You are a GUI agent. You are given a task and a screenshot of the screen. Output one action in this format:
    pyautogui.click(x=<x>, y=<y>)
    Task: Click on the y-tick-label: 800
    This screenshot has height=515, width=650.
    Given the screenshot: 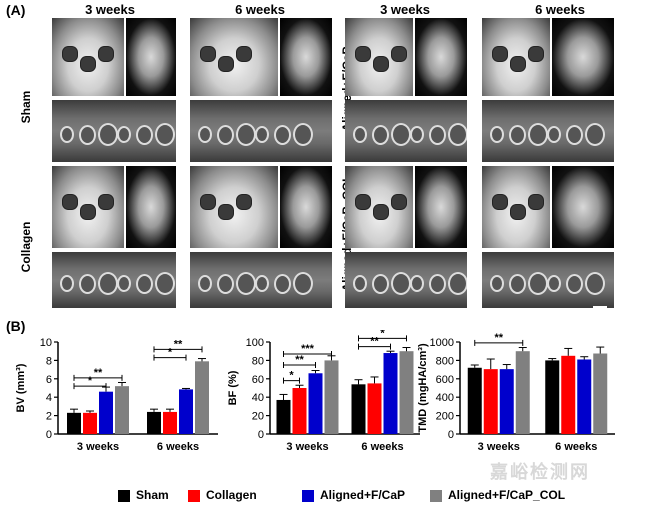 What is the action you would take?
    pyautogui.click(x=445, y=361)
    